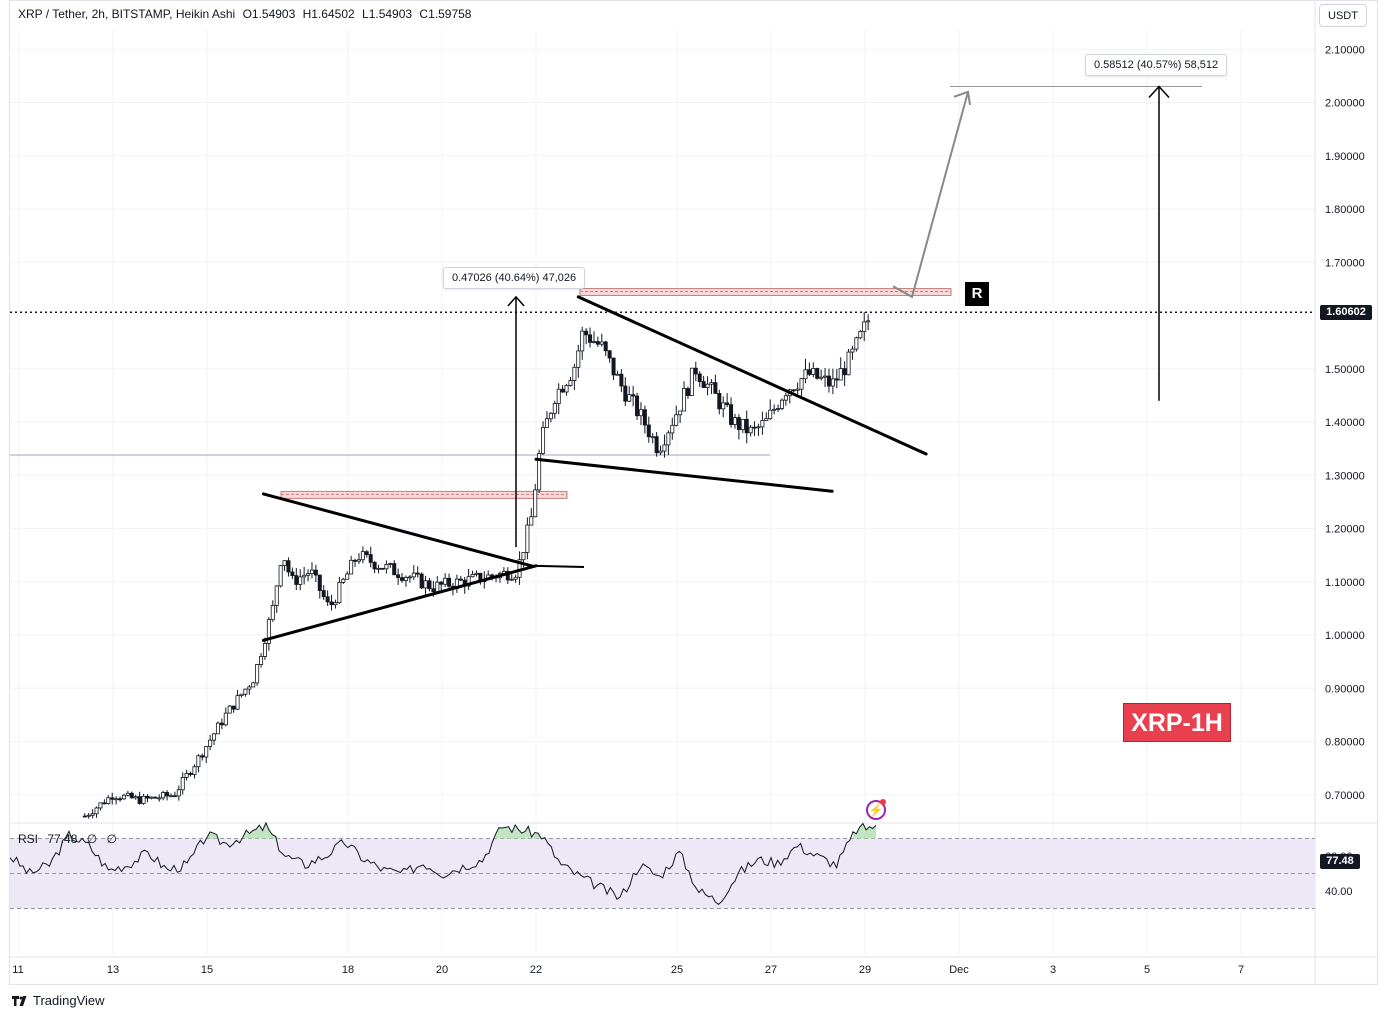 Image resolution: width=1388 pixels, height=1019 pixels. What do you see at coordinates (1156, 65) in the screenshot?
I see `measure-label-2: 0.58512 (40.57%) 58,512` at bounding box center [1156, 65].